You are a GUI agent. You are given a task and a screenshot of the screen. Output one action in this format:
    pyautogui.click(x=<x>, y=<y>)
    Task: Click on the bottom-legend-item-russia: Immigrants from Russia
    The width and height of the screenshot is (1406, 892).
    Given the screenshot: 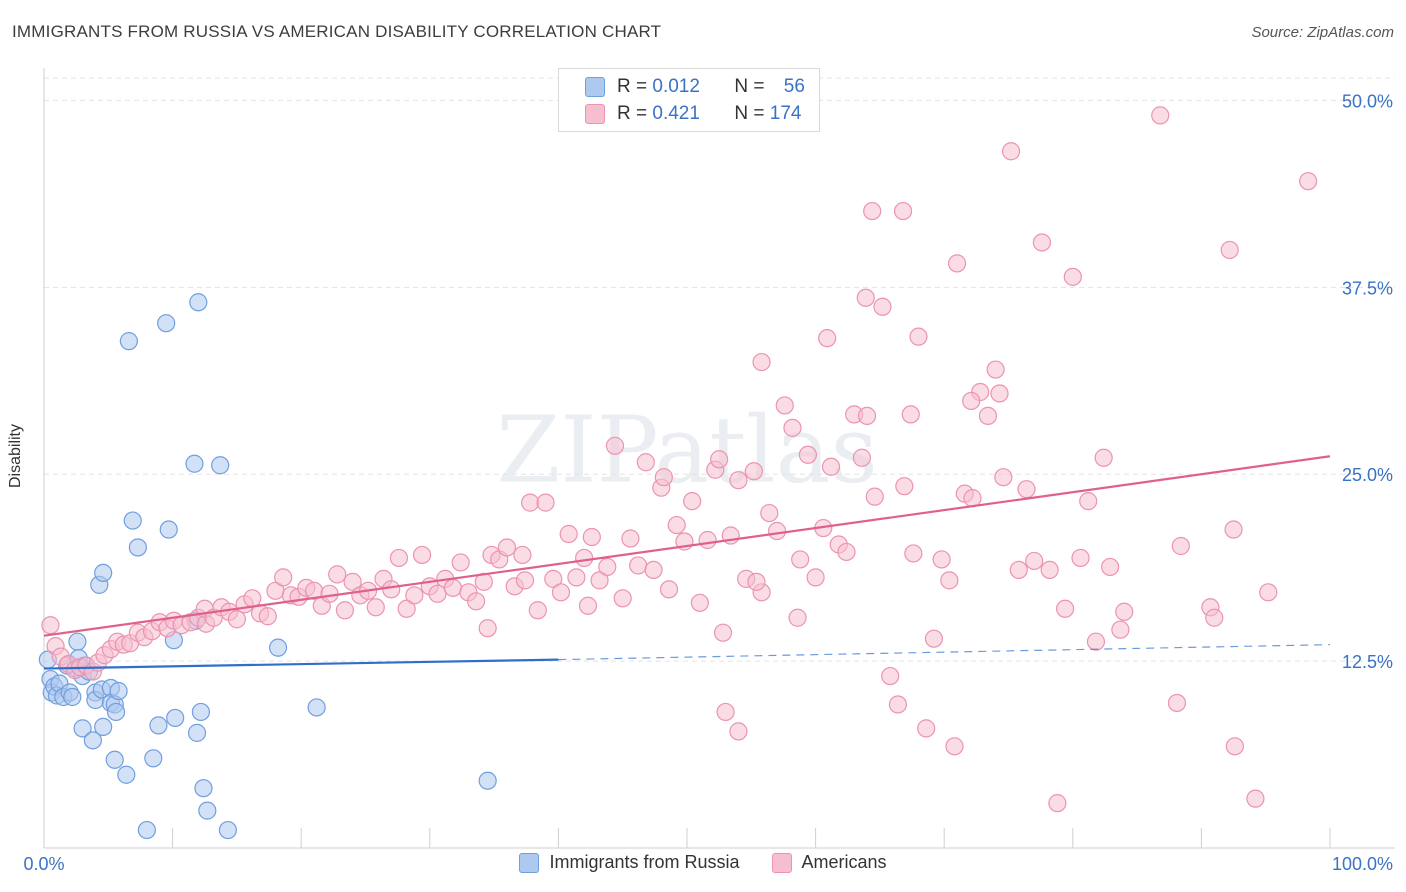 What is the action you would take?
    pyautogui.click(x=629, y=862)
    